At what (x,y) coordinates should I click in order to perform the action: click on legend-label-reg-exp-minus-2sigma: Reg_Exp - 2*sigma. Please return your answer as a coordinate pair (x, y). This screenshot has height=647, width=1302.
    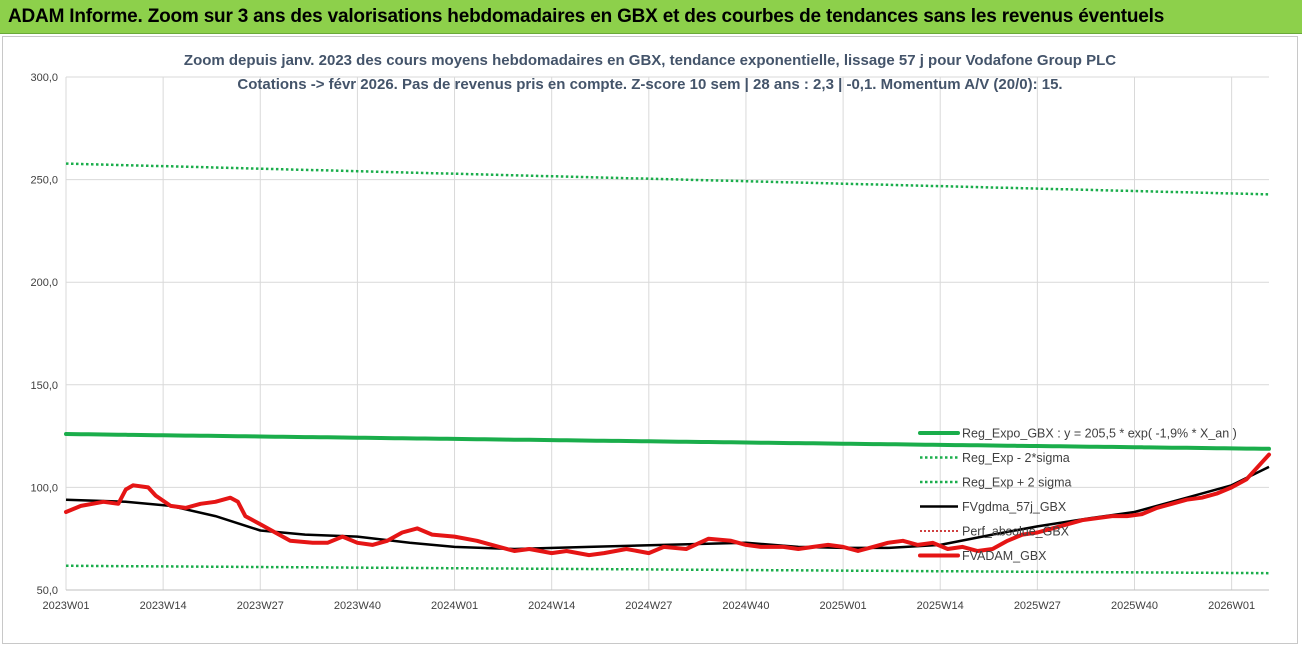
    Looking at the image, I should click on (1016, 458).